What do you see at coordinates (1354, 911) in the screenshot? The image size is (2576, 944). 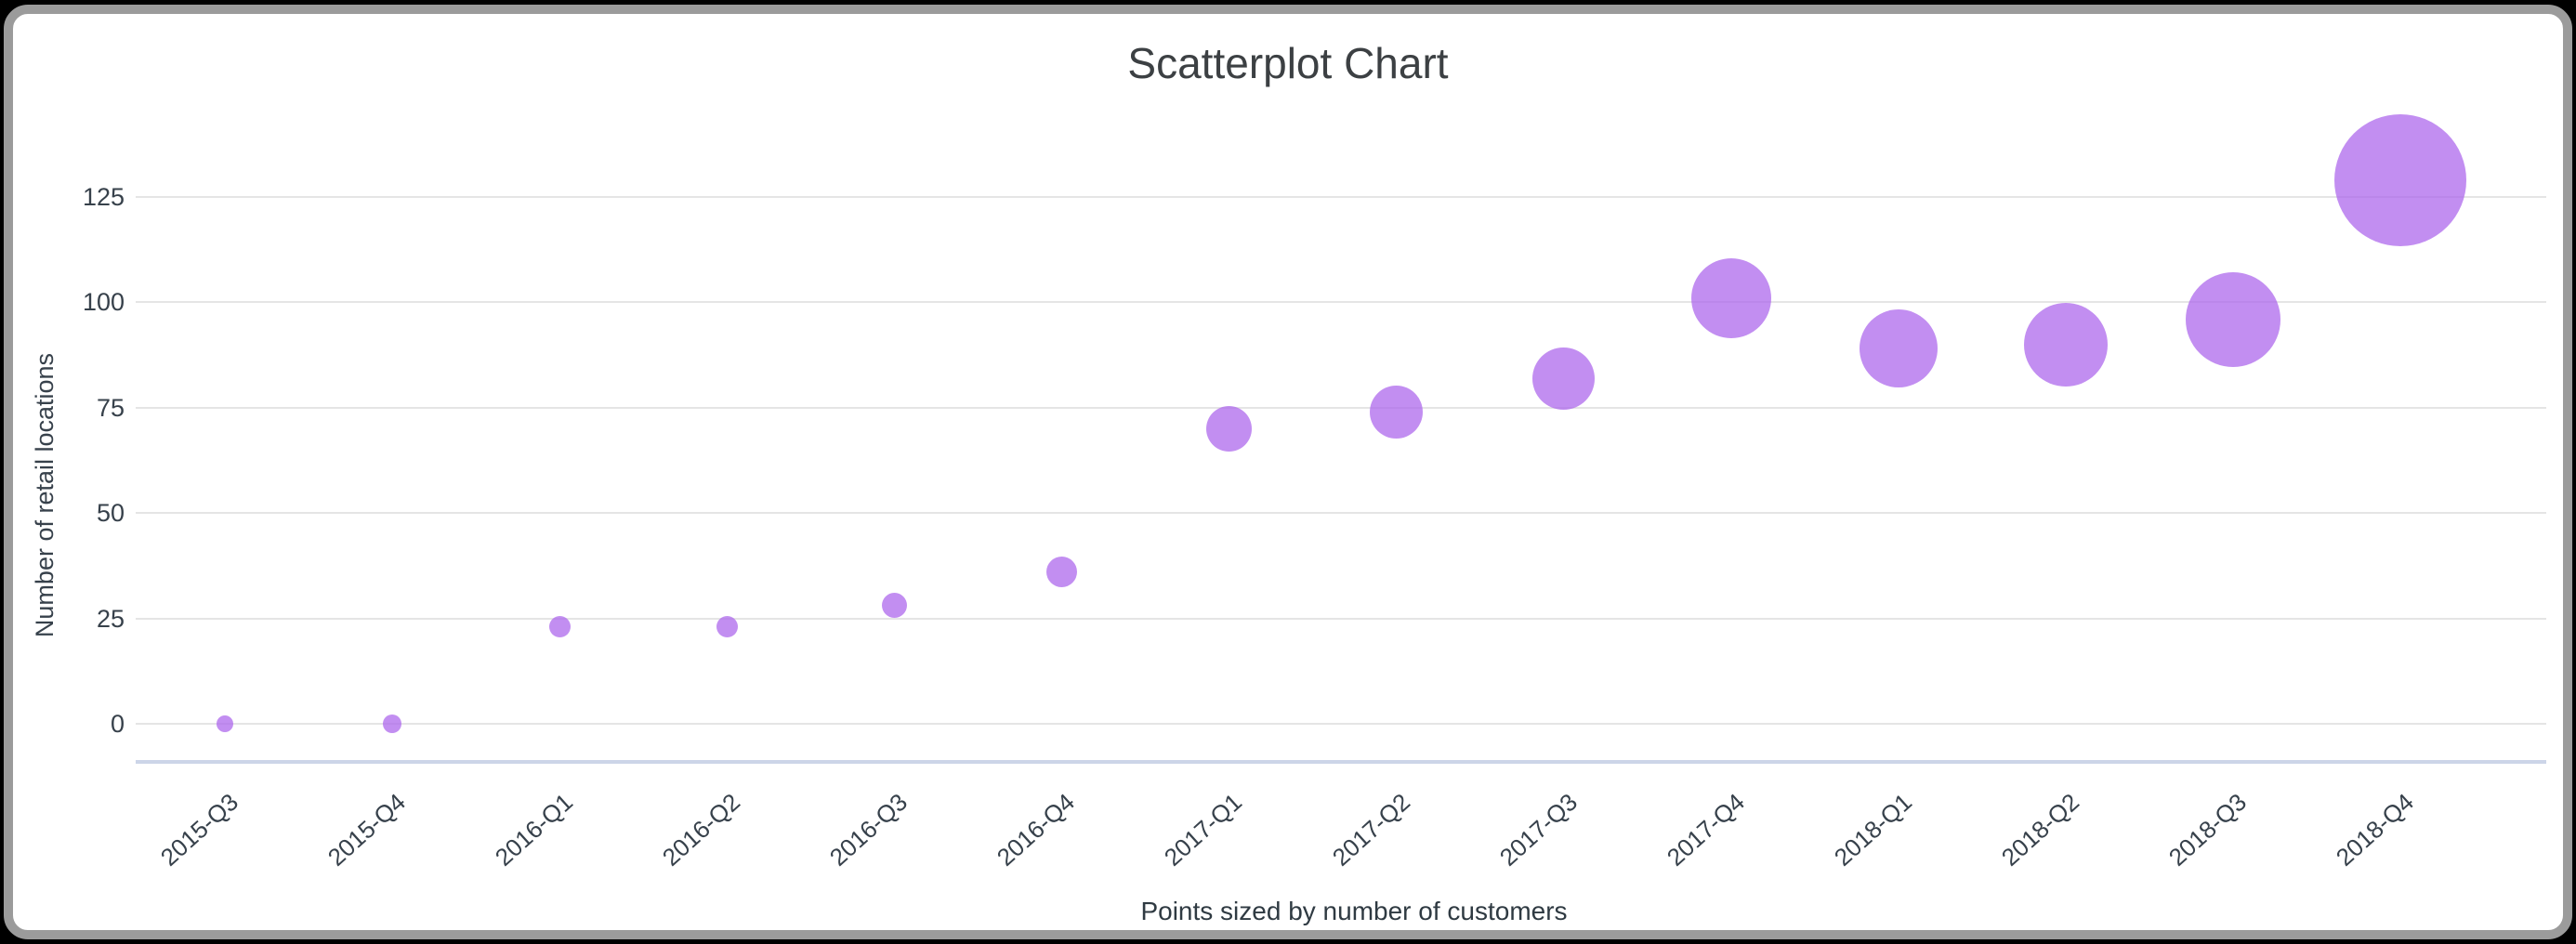 I see `size-legend-caption: Points sized by number of customers` at bounding box center [1354, 911].